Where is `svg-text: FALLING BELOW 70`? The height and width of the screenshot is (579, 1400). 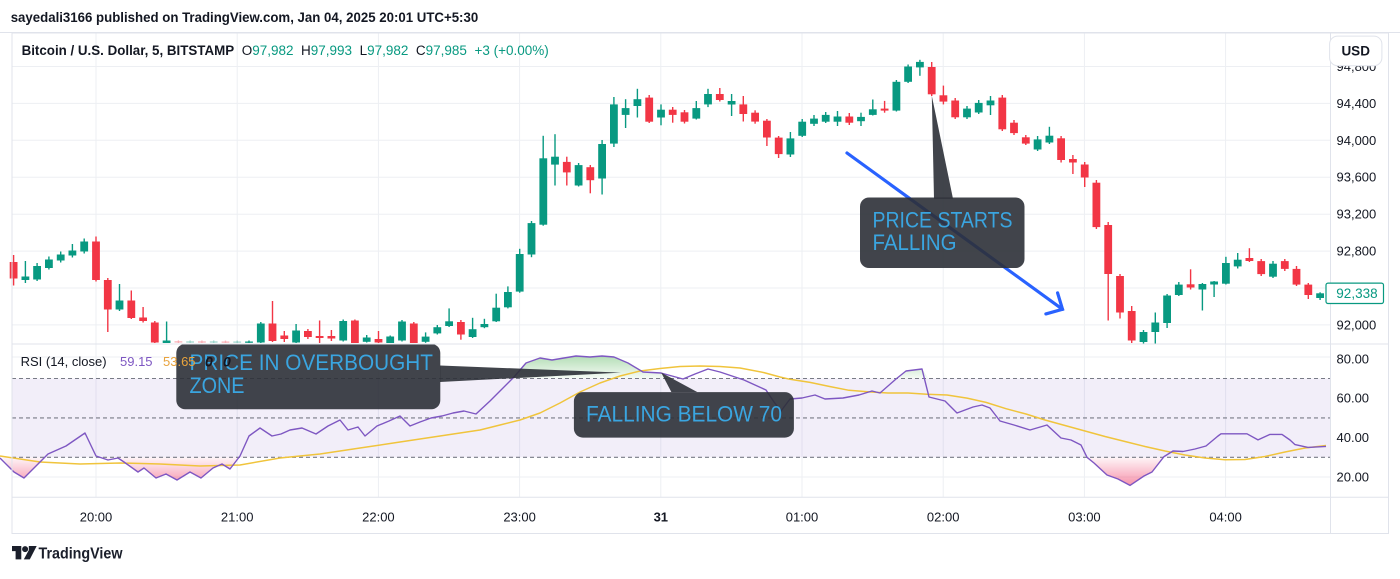 svg-text: FALLING BELOW 70 is located at coordinates (684, 414).